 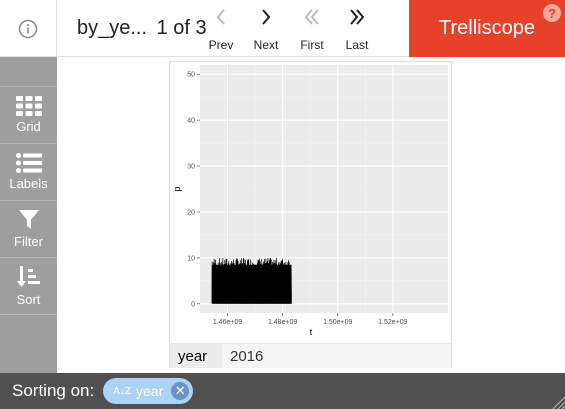 I want to click on chevron-right-icon, so click(x=266, y=17).